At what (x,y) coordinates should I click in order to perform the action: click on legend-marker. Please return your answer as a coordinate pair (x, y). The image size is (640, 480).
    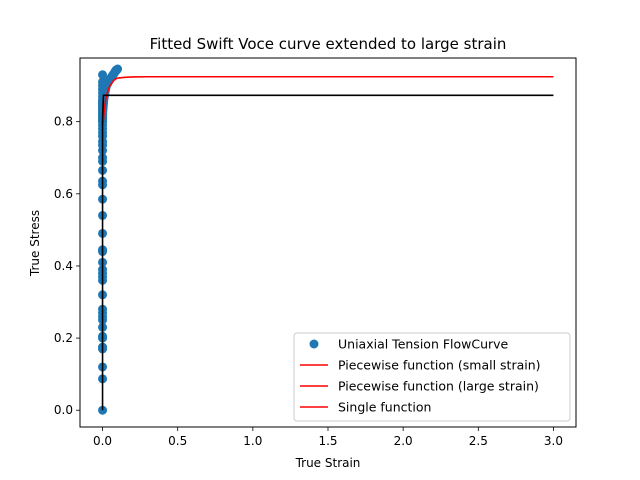
    Looking at the image, I should click on (314, 344).